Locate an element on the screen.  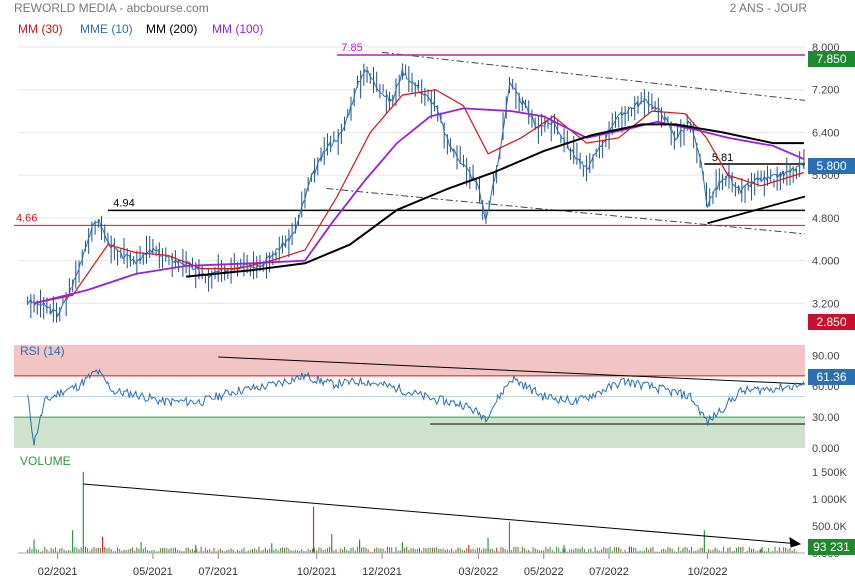
rsi-overbought-zone is located at coordinates (409, 360).